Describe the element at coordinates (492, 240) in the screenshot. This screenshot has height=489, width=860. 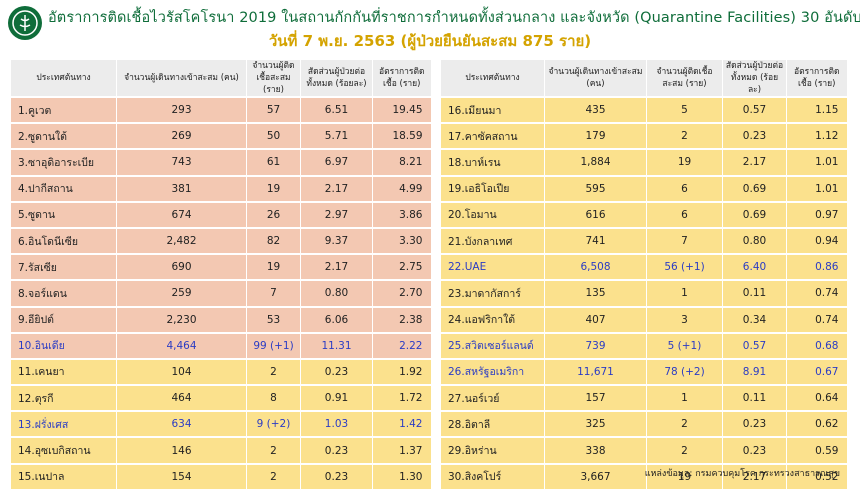
I see `cell-country: 21.บังกลาเทศ` at that location.